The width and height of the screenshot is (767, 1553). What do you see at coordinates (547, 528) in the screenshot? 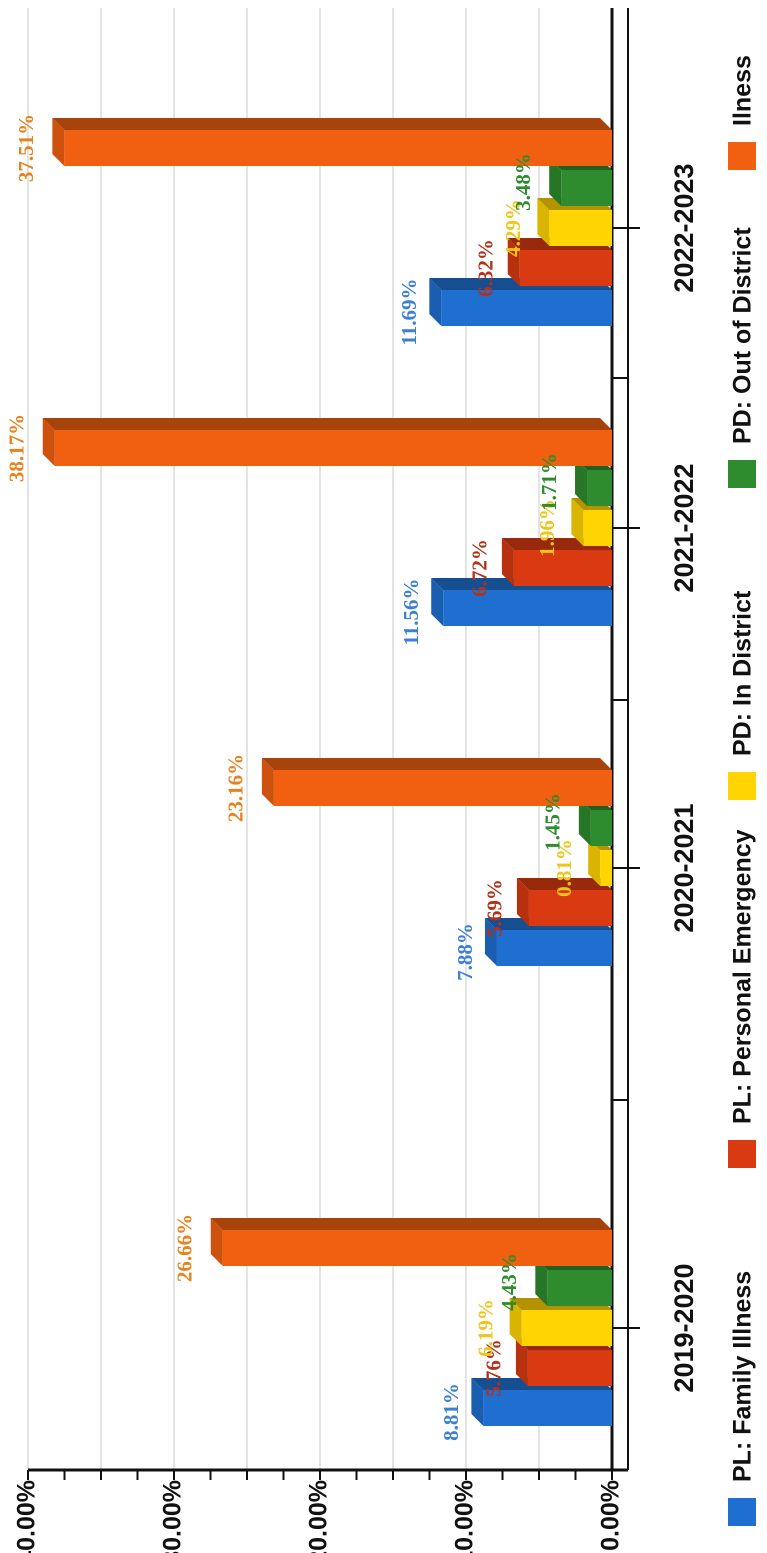
I see `data-label: 1.96%` at bounding box center [547, 528].